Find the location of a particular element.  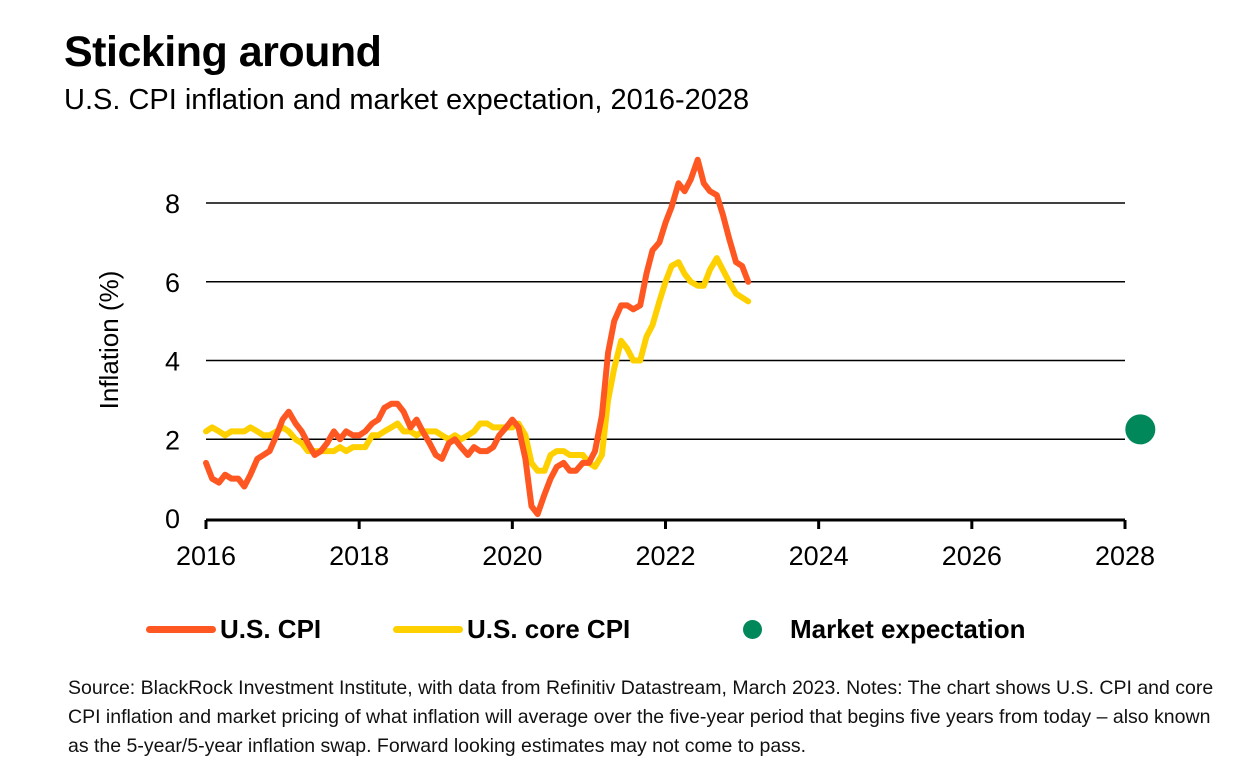

y-axis-ticks: 0 2 4 6 8 is located at coordinates (172, 361).